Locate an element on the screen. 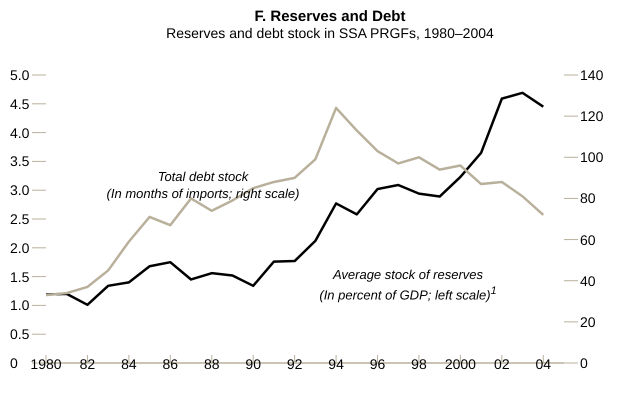 Image resolution: width=620 pixels, height=415 pixels. x-tick-label: 04 is located at coordinates (543, 364).